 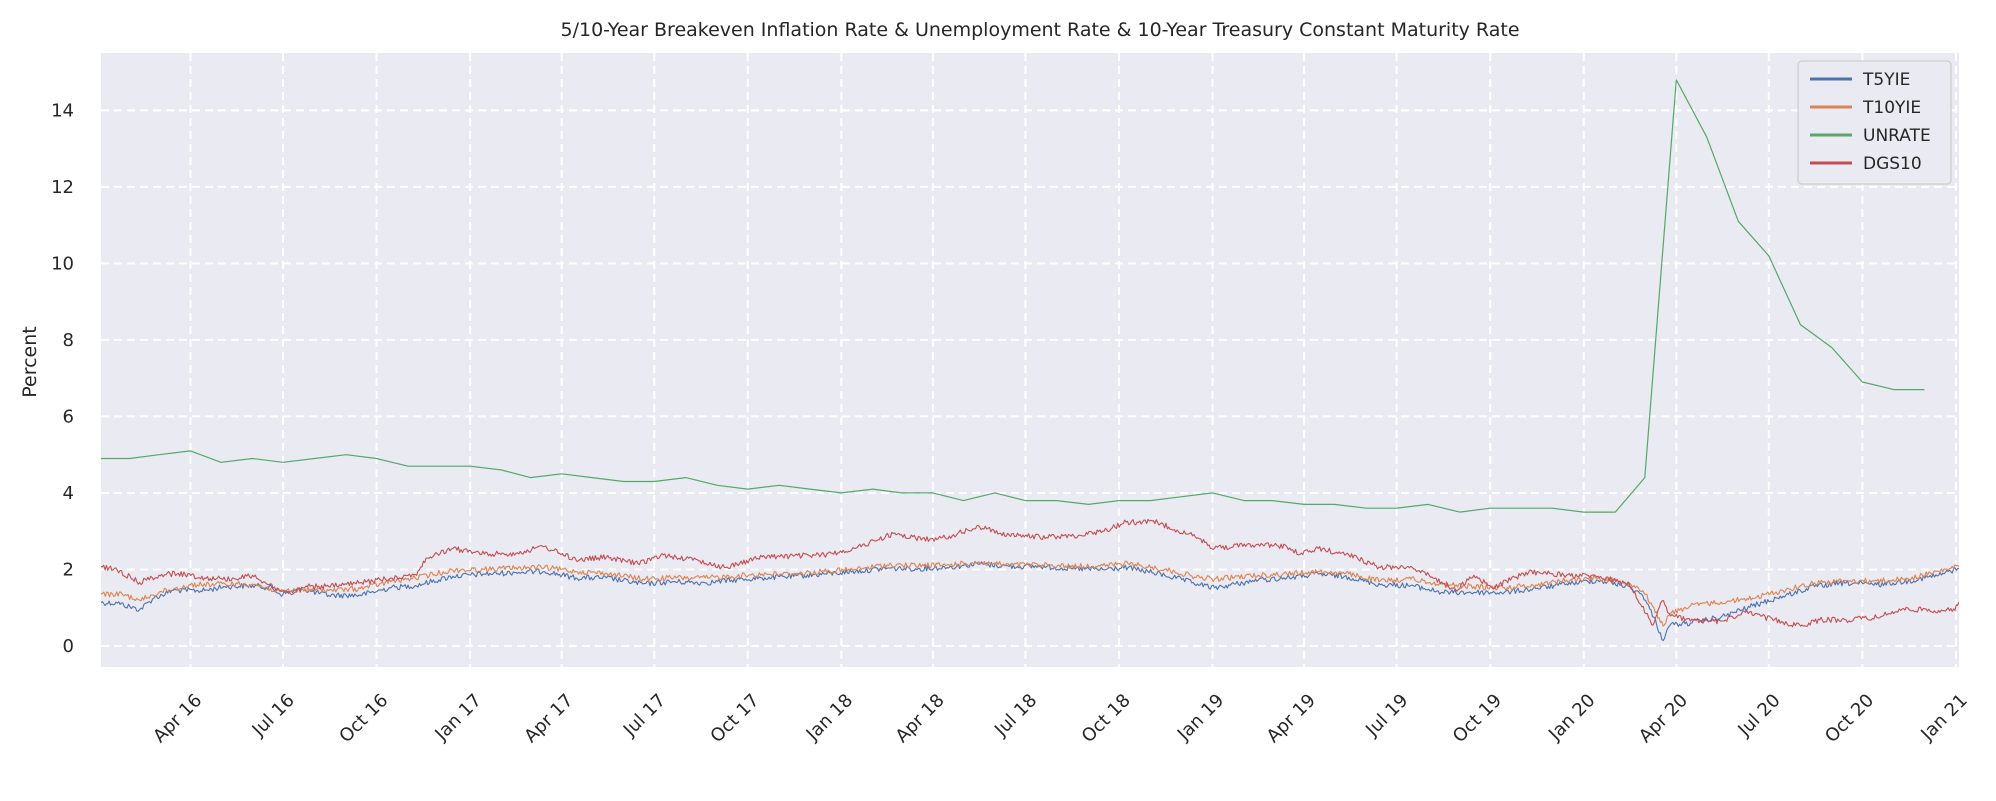 What do you see at coordinates (1886, 80) in the screenshot?
I see `legend-label-t5yie: T5YIE` at bounding box center [1886, 80].